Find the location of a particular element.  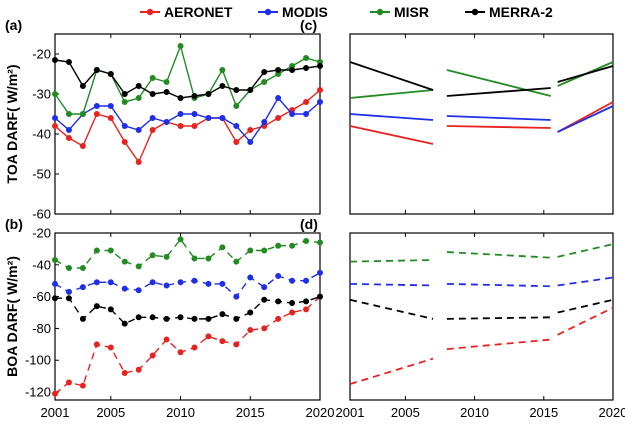

legend: AERONET MODIS MISR MERRA-2 is located at coordinates (346, 12).